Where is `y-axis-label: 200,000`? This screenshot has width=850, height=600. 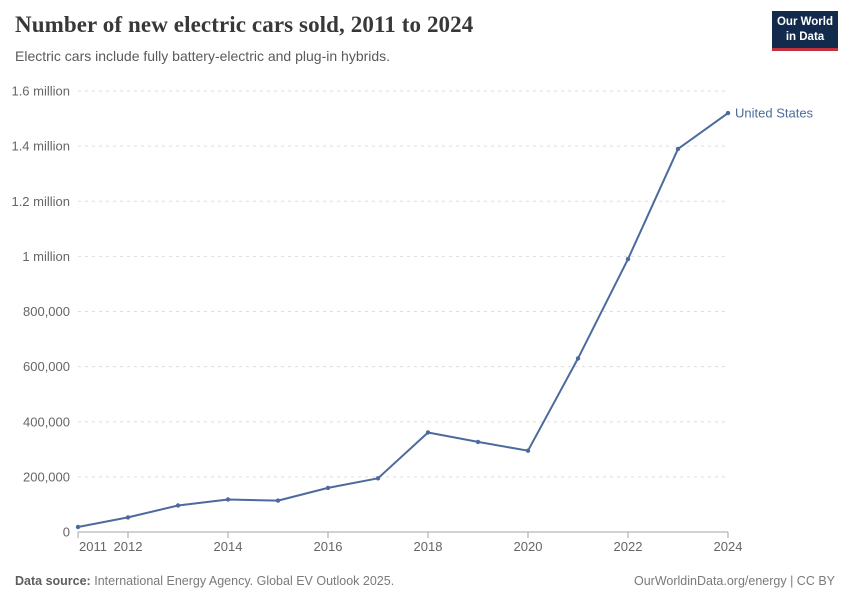 y-axis-label: 200,000 is located at coordinates (46, 476).